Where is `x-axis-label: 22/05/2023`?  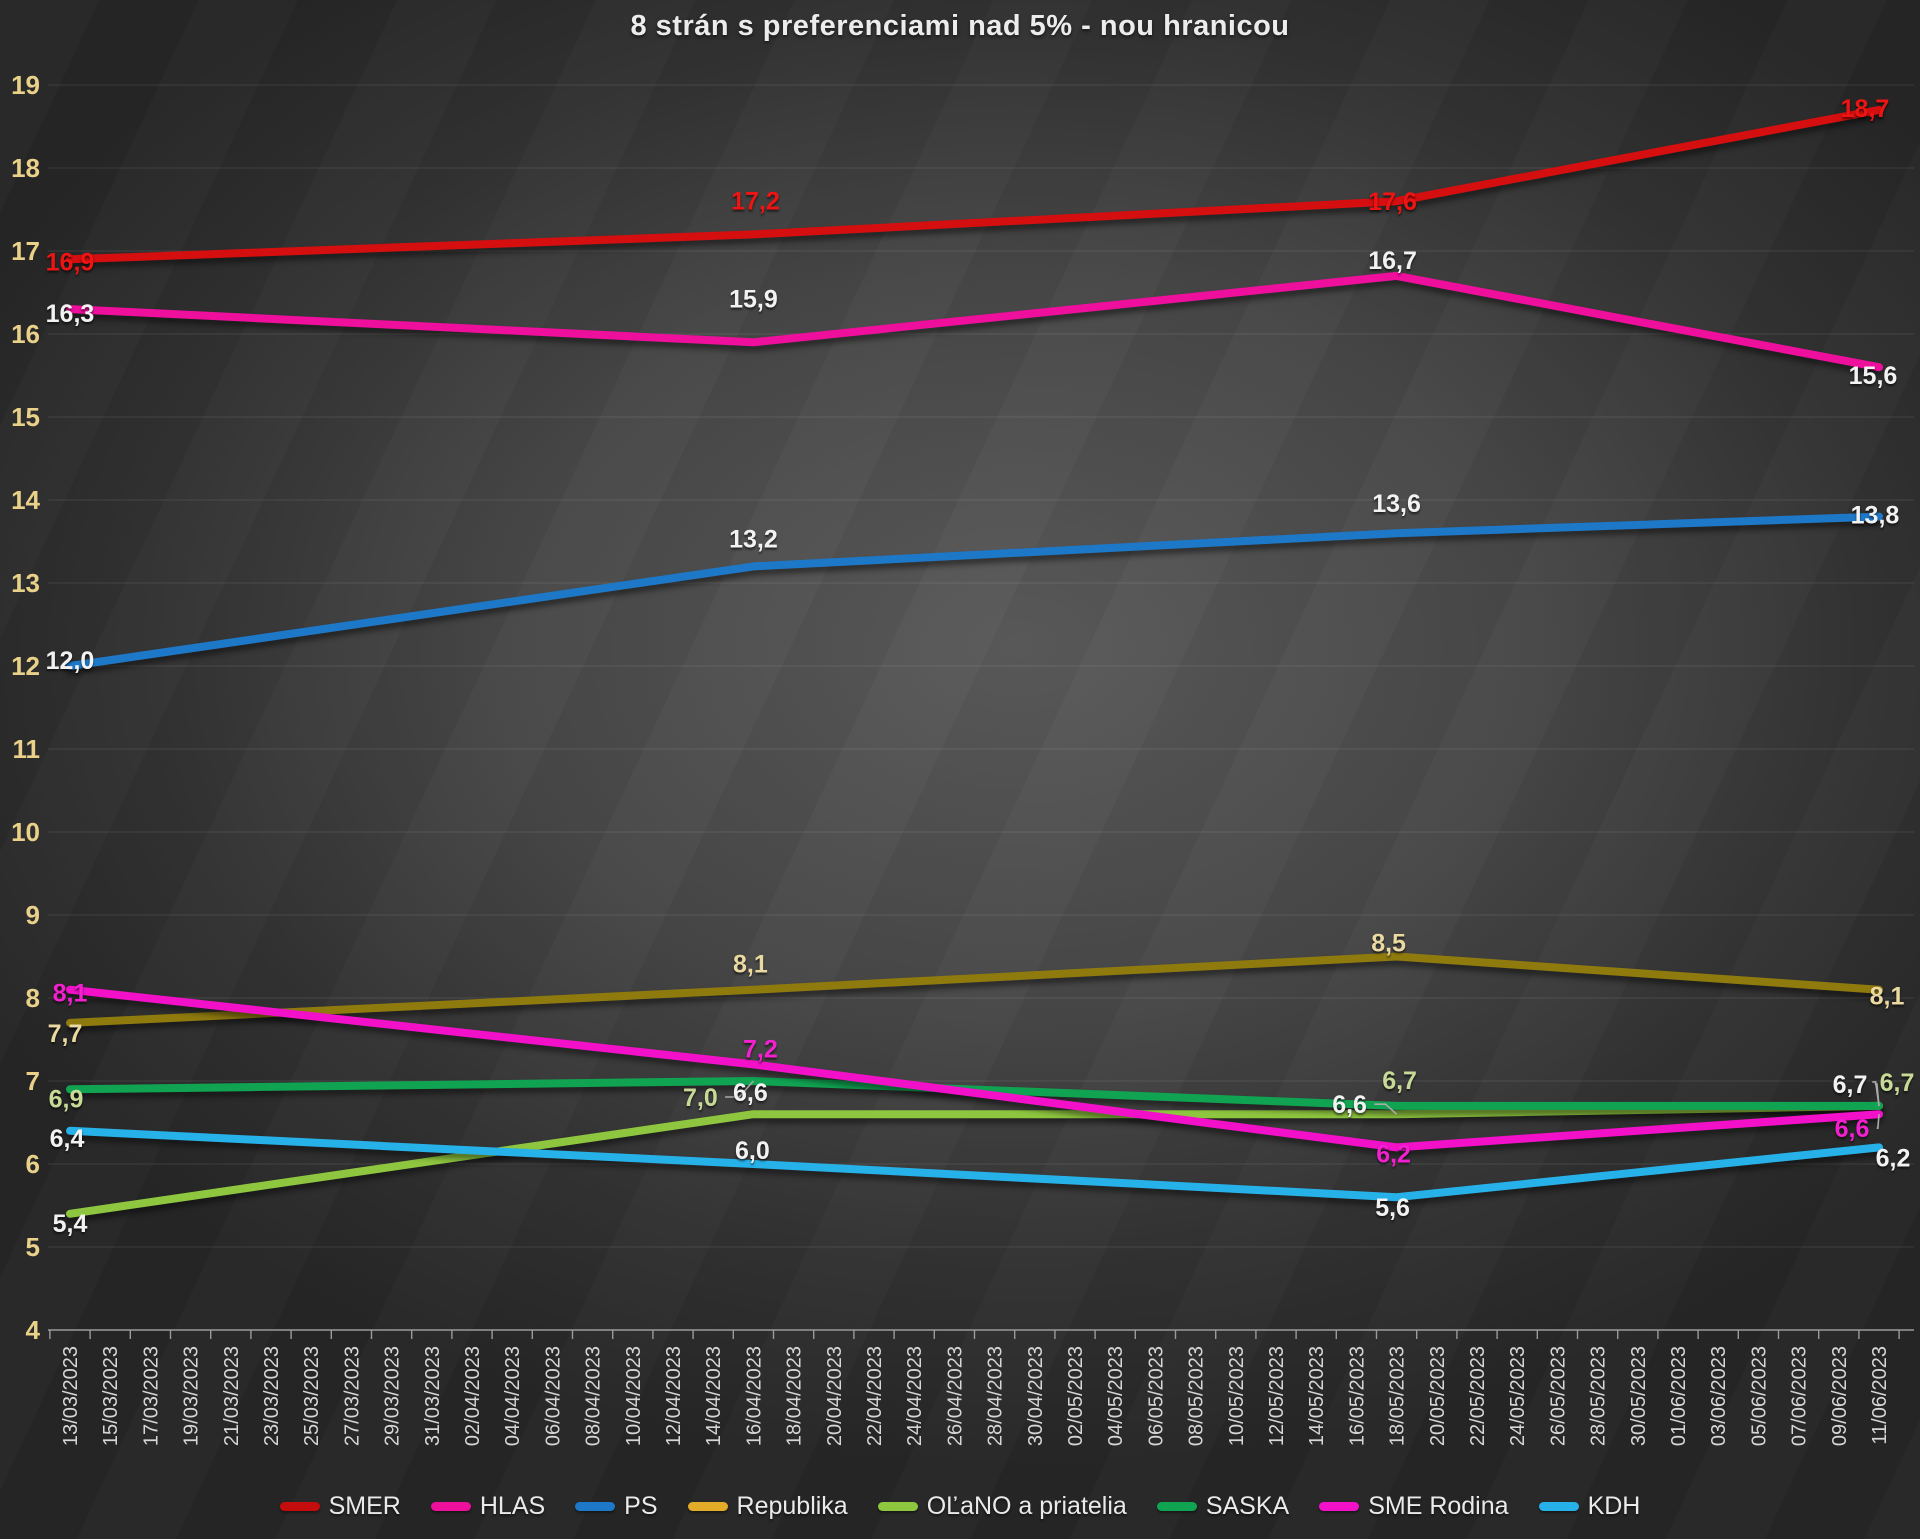
x-axis-label: 22/05/2023 is located at coordinates (1478, 1396).